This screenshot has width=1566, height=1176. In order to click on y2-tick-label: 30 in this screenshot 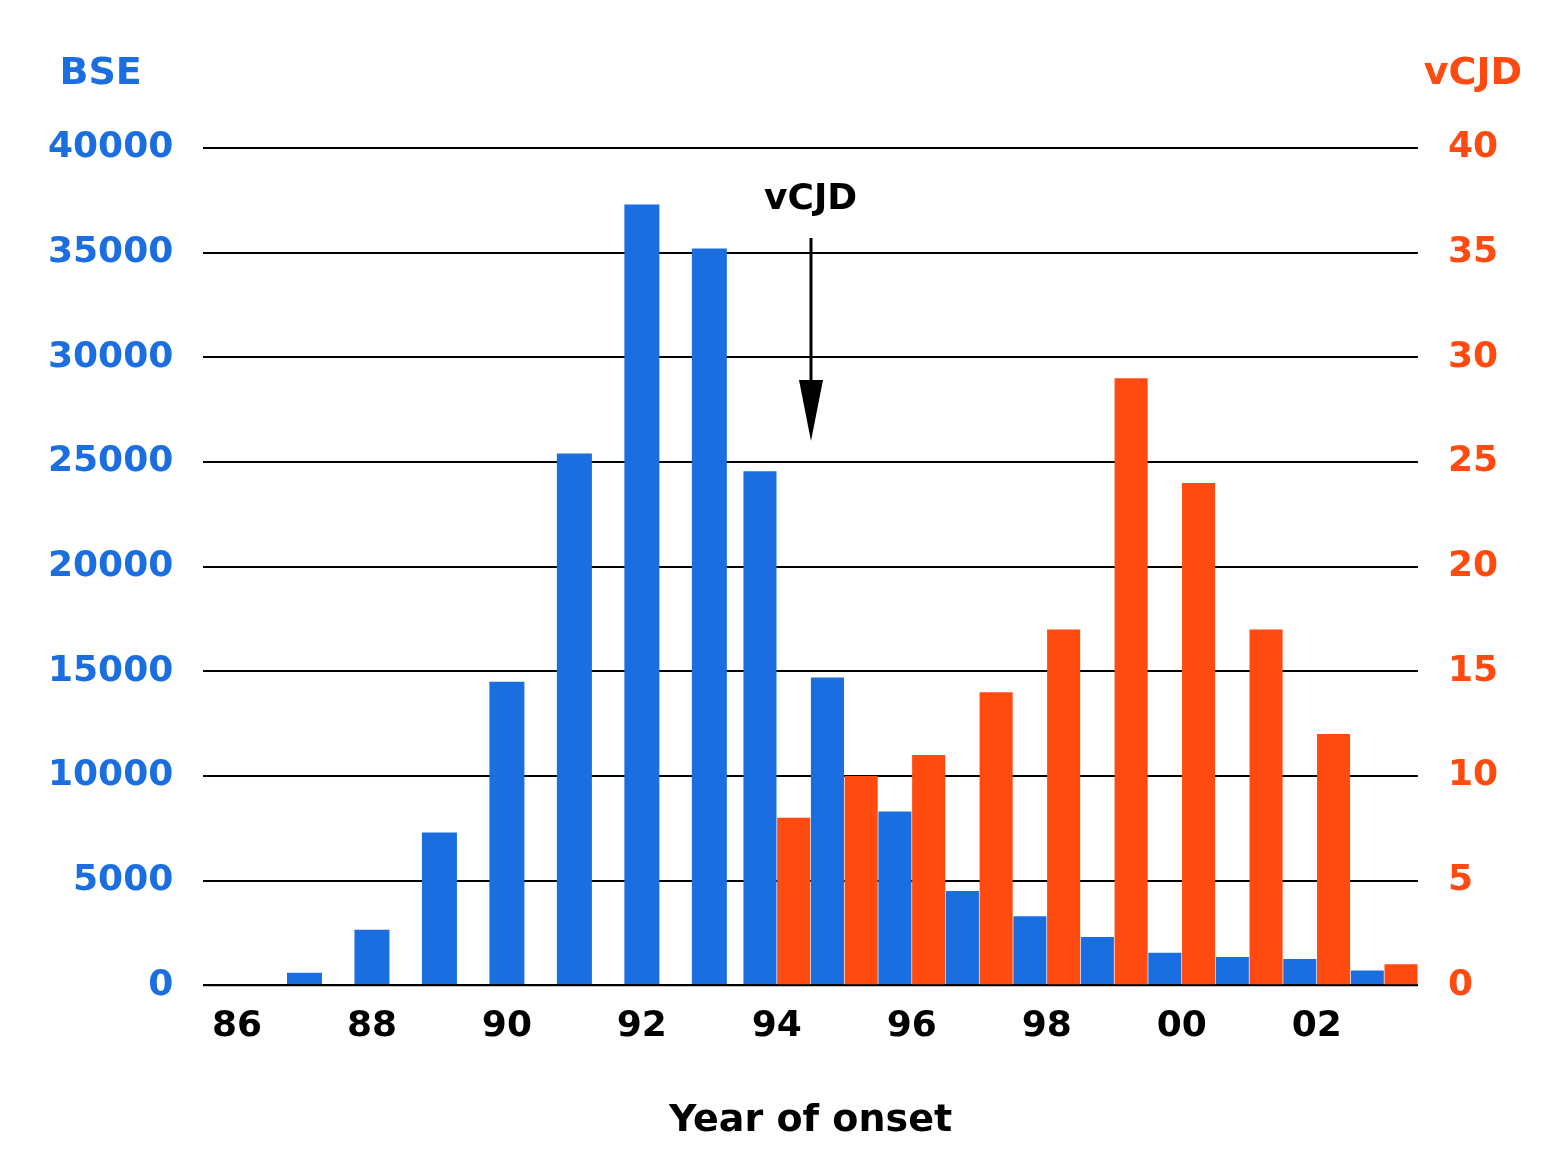, I will do `click(1473, 354)`.